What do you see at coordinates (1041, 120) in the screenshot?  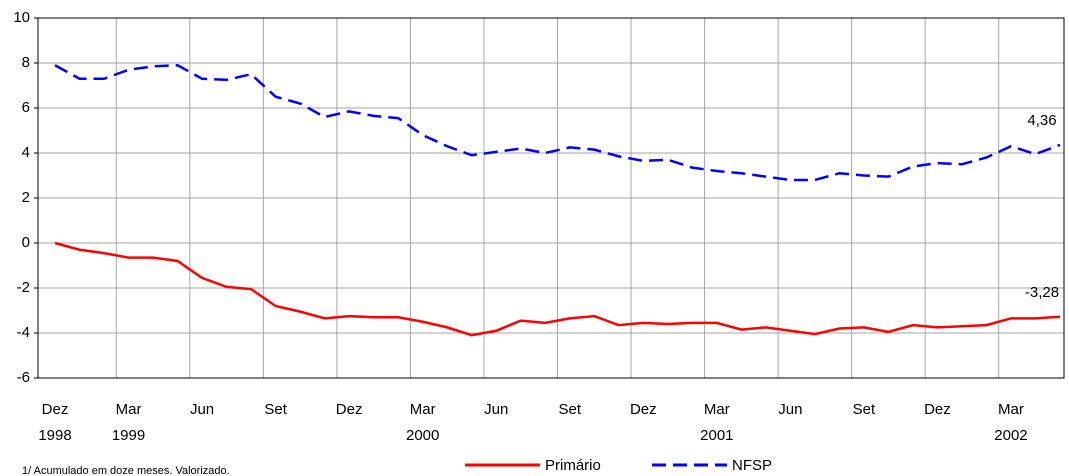 I see `data-label: 4,36` at bounding box center [1041, 120].